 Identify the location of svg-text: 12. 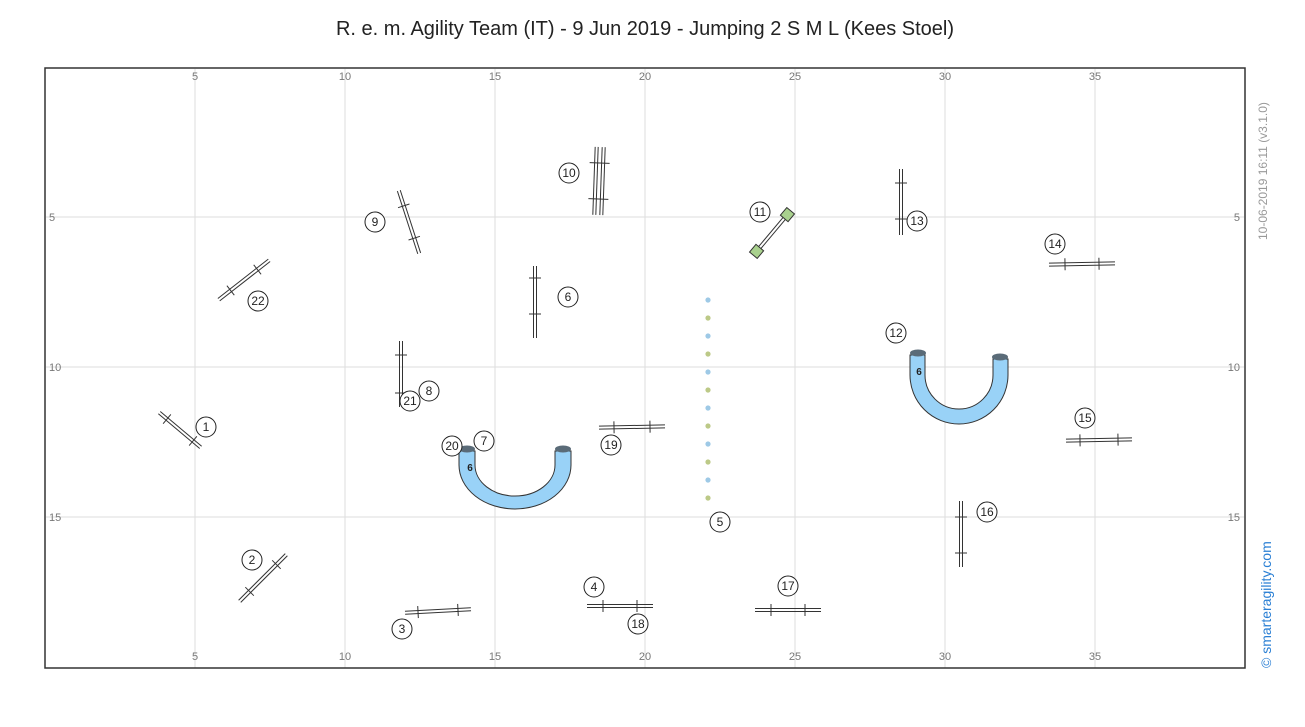
(896, 333).